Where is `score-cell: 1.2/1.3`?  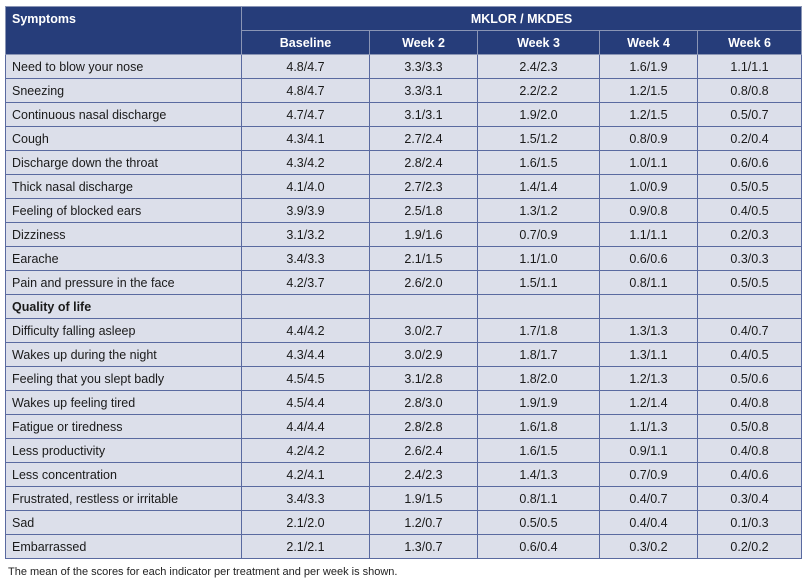
score-cell: 1.2/1.3 is located at coordinates (648, 378).